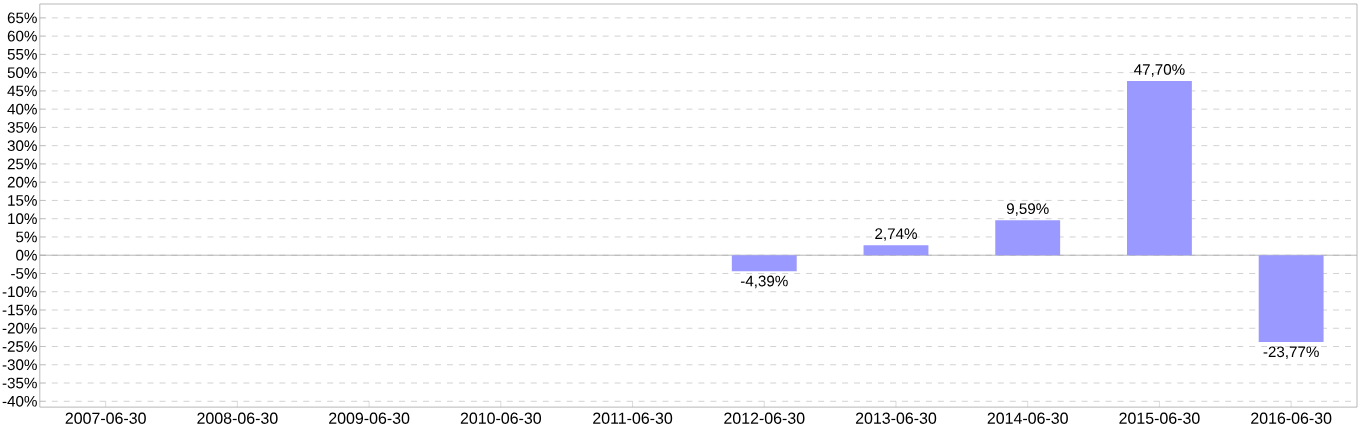 The image size is (1360, 442). I want to click on y-tick-label: -5%, so click(24, 273).